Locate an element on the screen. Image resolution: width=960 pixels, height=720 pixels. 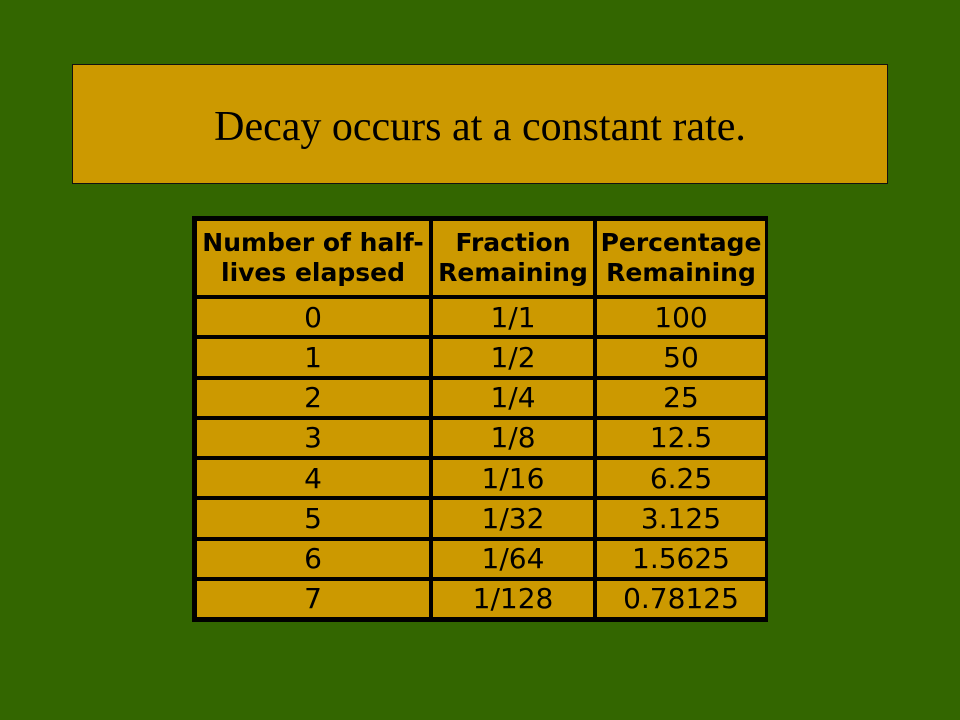
table-row: 5 1/32 3.125 is located at coordinates (481, 518).